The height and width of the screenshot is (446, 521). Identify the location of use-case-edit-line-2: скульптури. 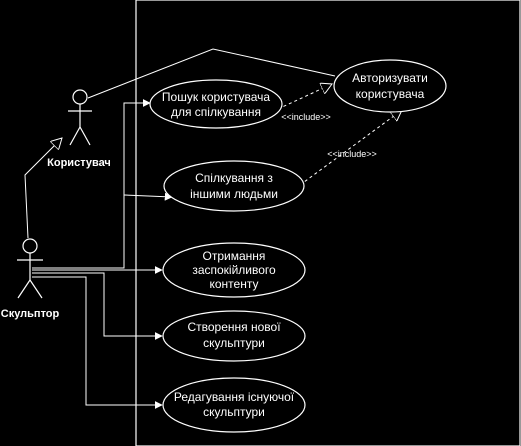
(234, 412).